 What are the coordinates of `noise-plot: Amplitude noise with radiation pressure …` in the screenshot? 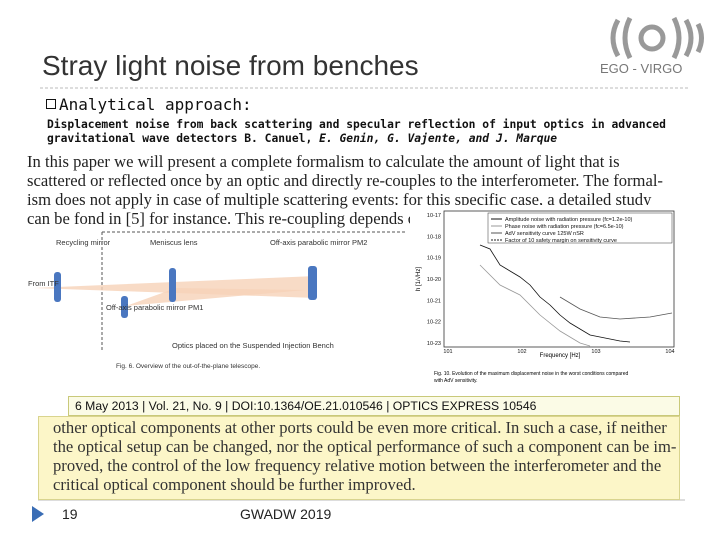 It's located at (551, 296).